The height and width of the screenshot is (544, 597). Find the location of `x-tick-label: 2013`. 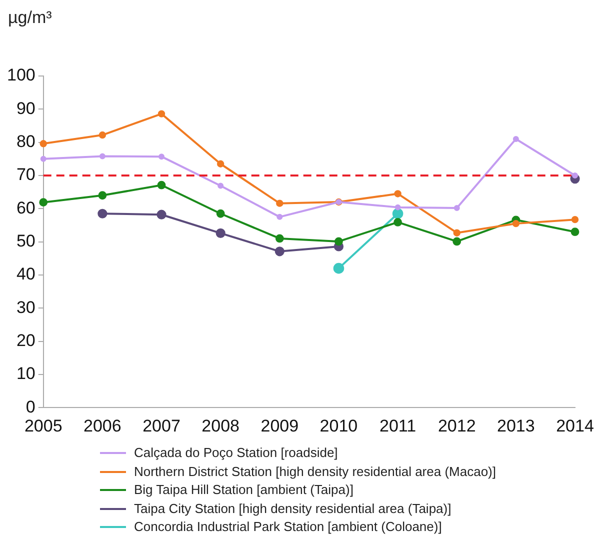

x-tick-label: 2013 is located at coordinates (516, 426).